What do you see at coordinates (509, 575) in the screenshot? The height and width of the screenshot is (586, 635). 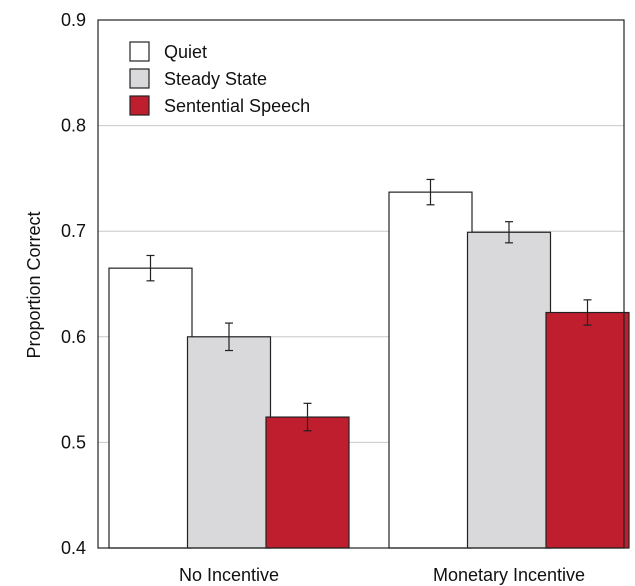 I see `x-category-label: Monetary Incentive` at bounding box center [509, 575].